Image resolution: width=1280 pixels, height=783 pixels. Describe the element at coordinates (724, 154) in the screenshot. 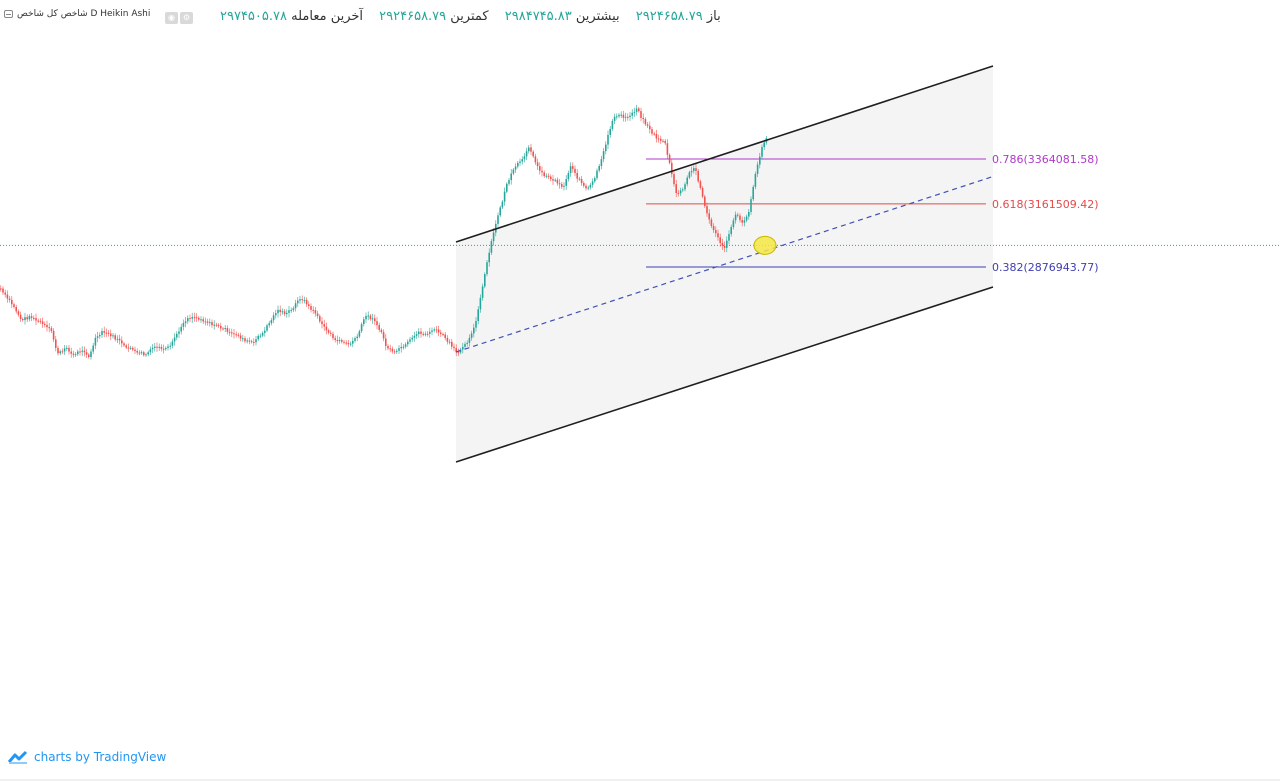

I see `channel-upper-line` at that location.